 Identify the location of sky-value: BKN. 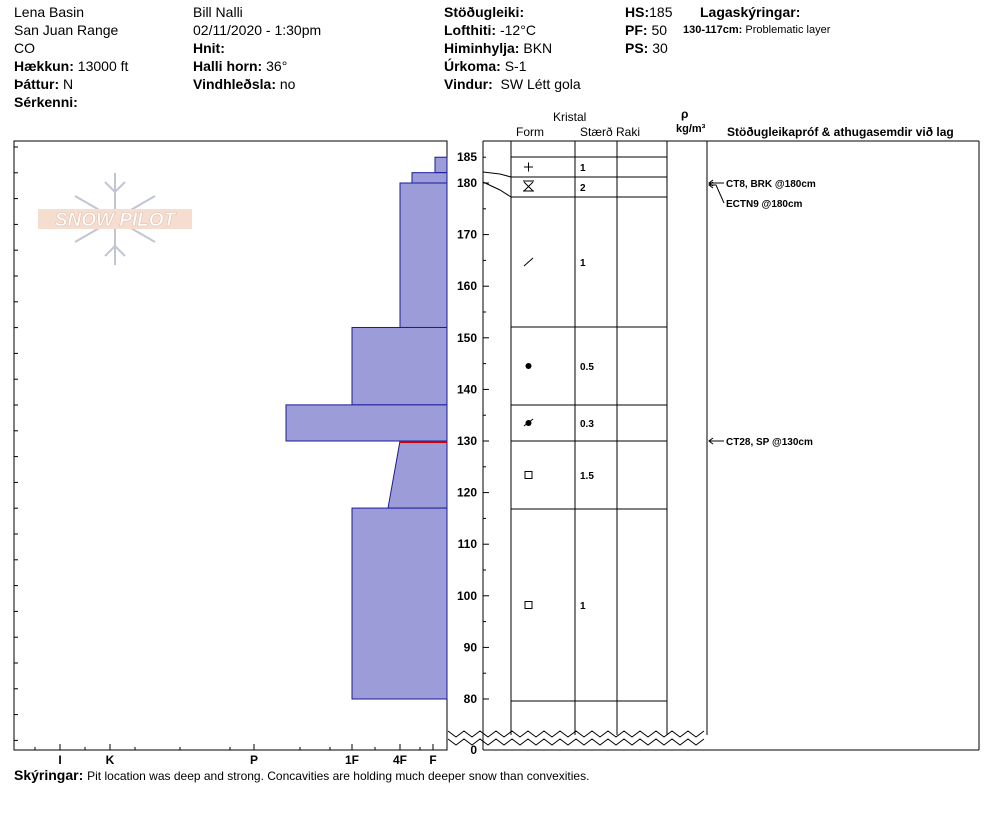
(538, 48).